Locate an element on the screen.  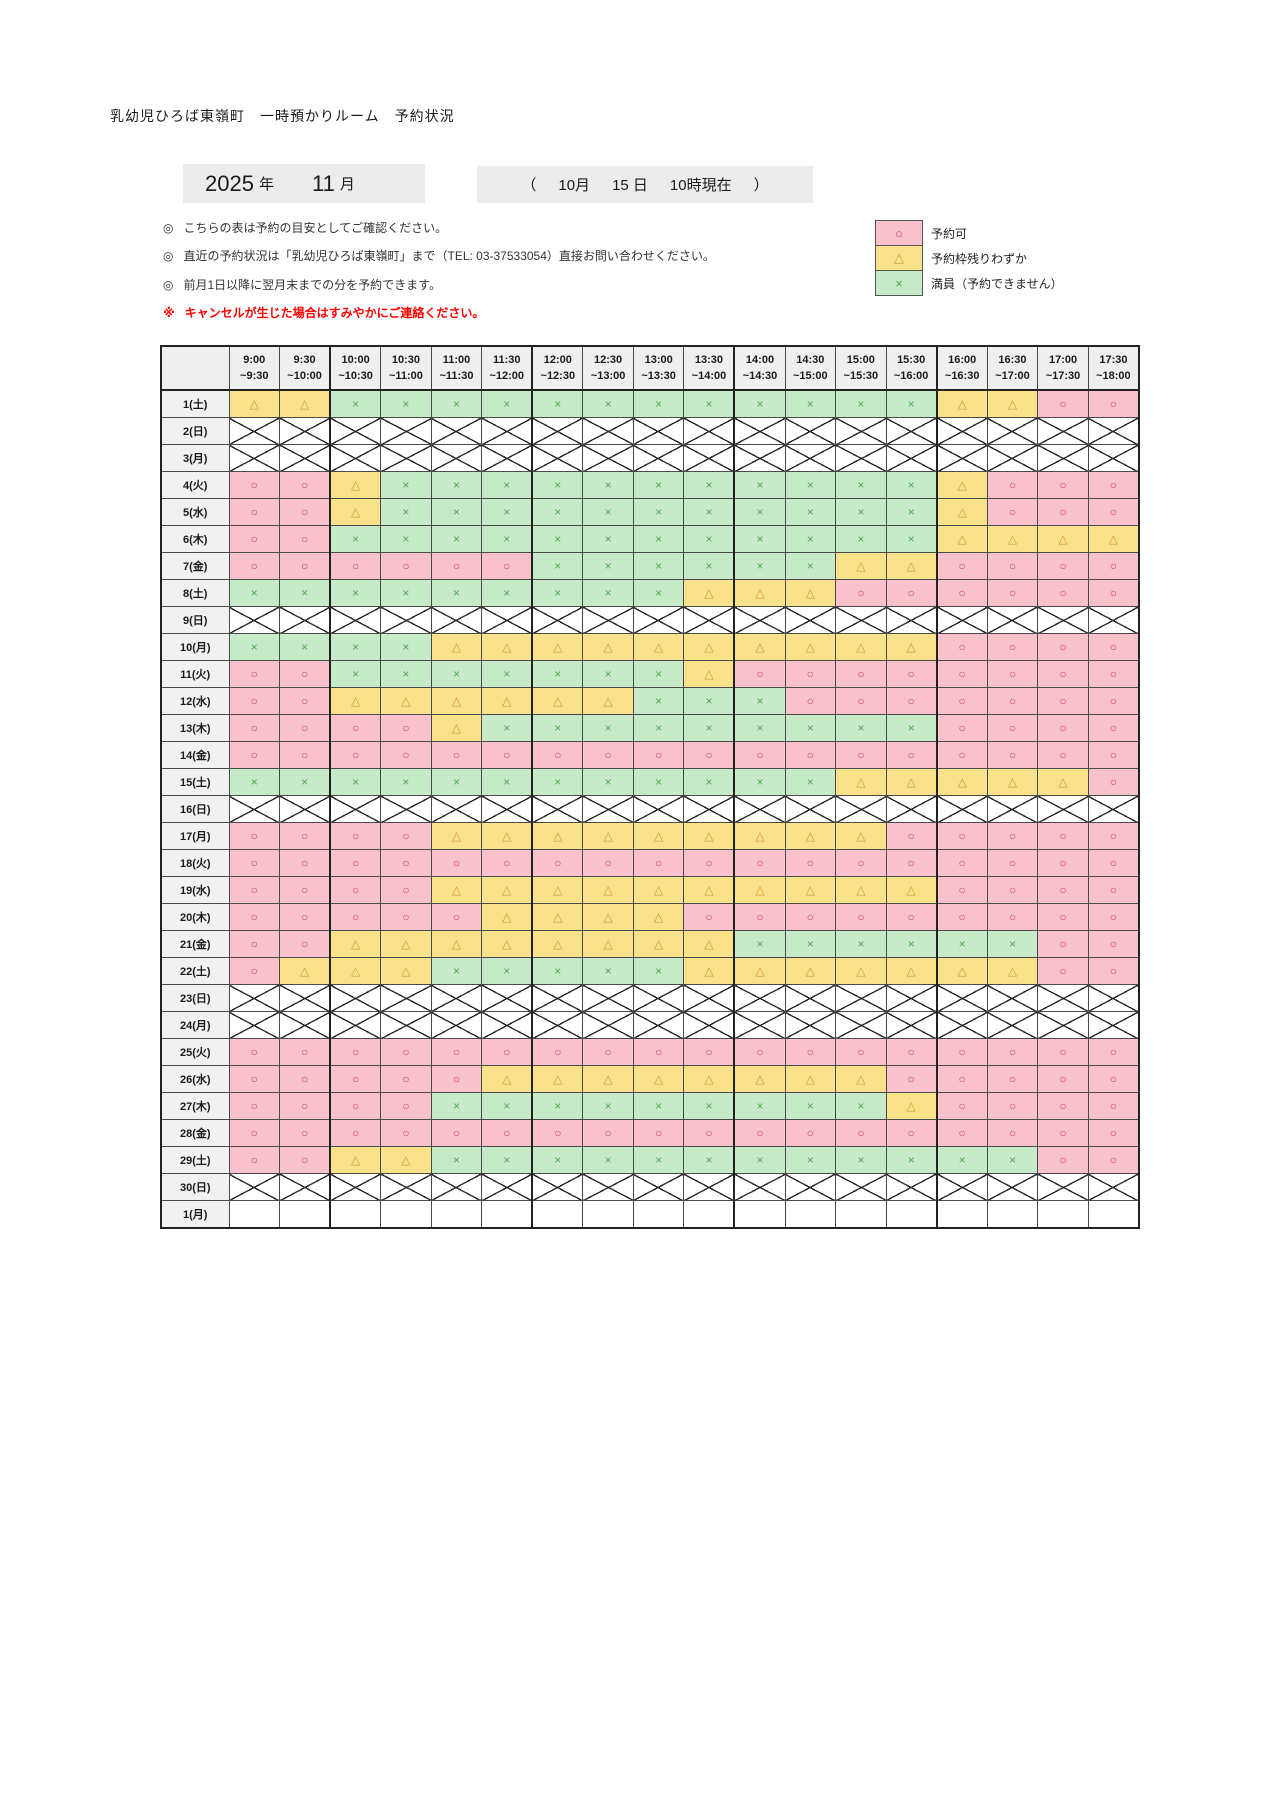
day-label: 3(月) is located at coordinates (195, 458).